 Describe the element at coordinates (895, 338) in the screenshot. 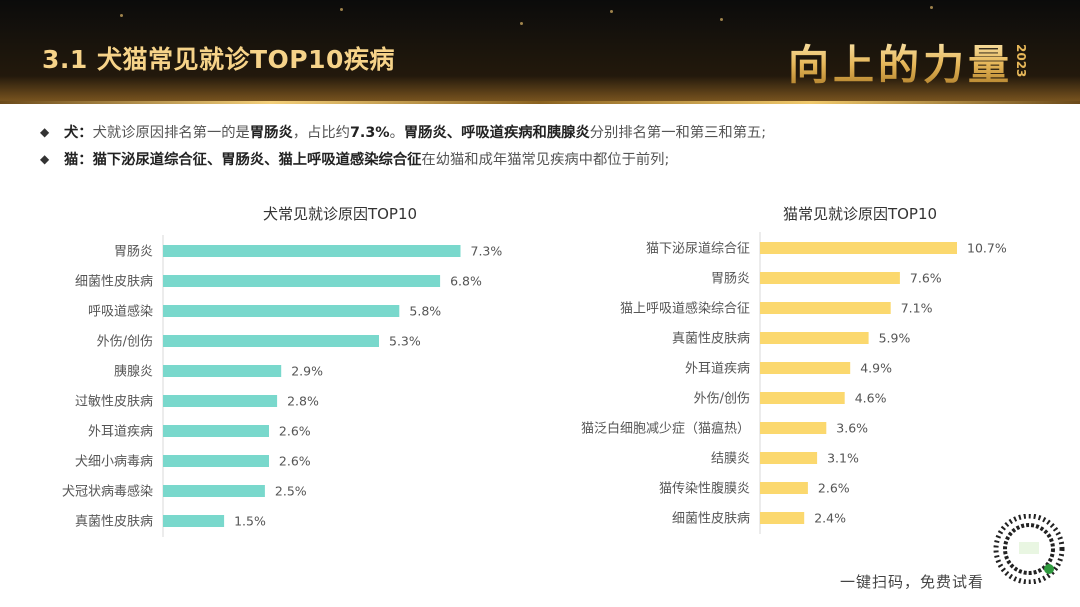

I see `cat-value-label: 5.9%` at that location.